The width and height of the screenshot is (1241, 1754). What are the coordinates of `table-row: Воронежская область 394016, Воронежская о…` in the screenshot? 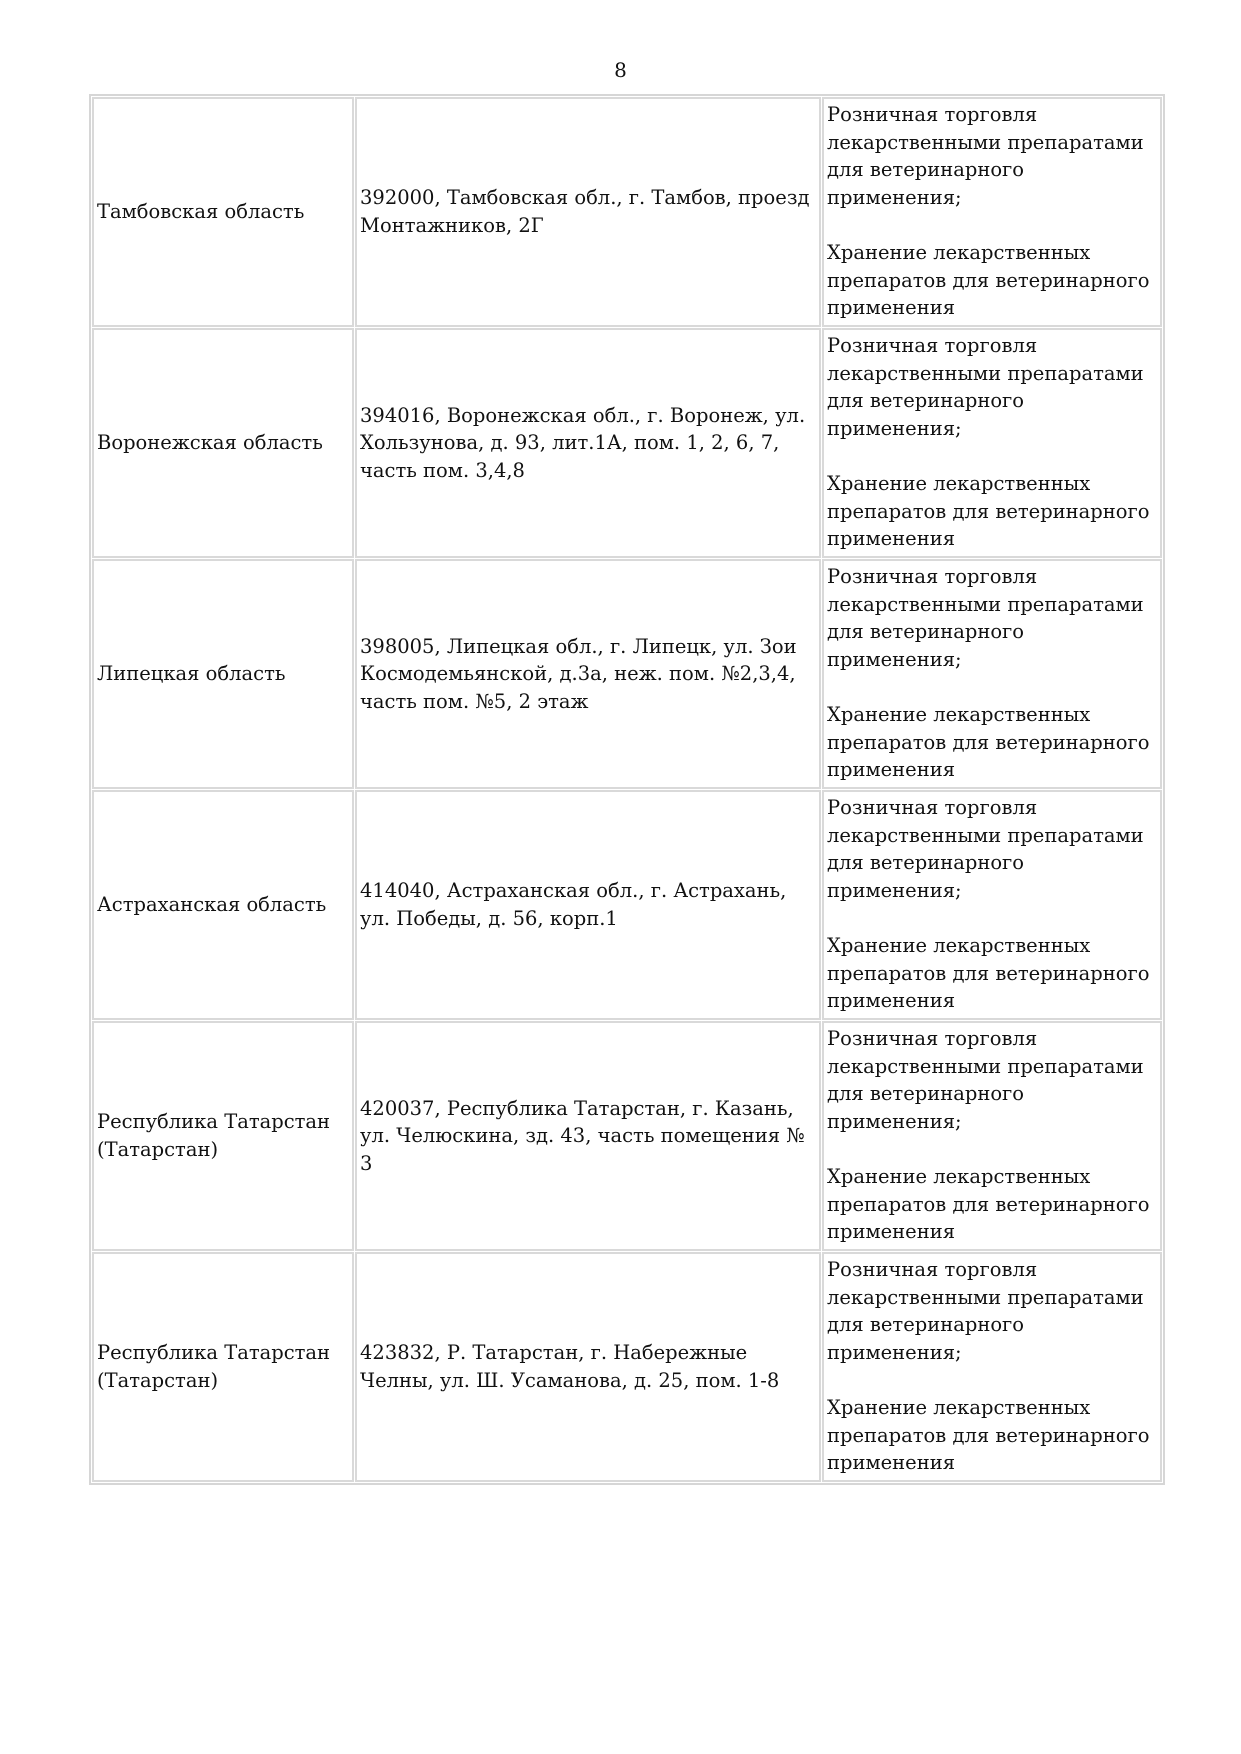 It's located at (627, 443).